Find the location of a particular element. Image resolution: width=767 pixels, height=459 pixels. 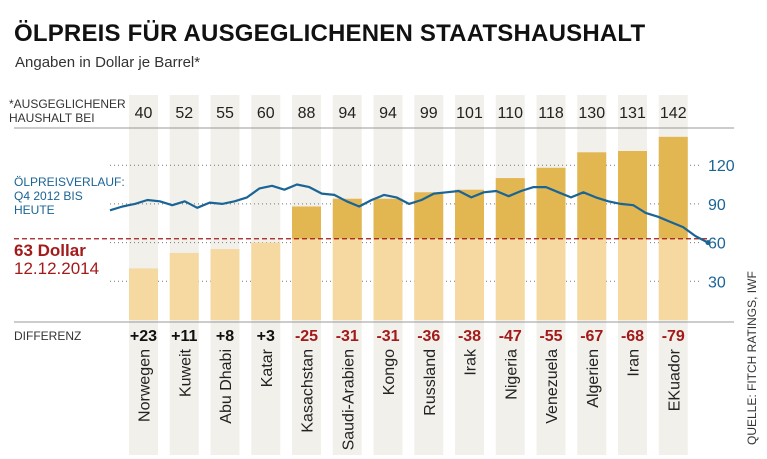

country-label: Nigeria is located at coordinates (511, 374).